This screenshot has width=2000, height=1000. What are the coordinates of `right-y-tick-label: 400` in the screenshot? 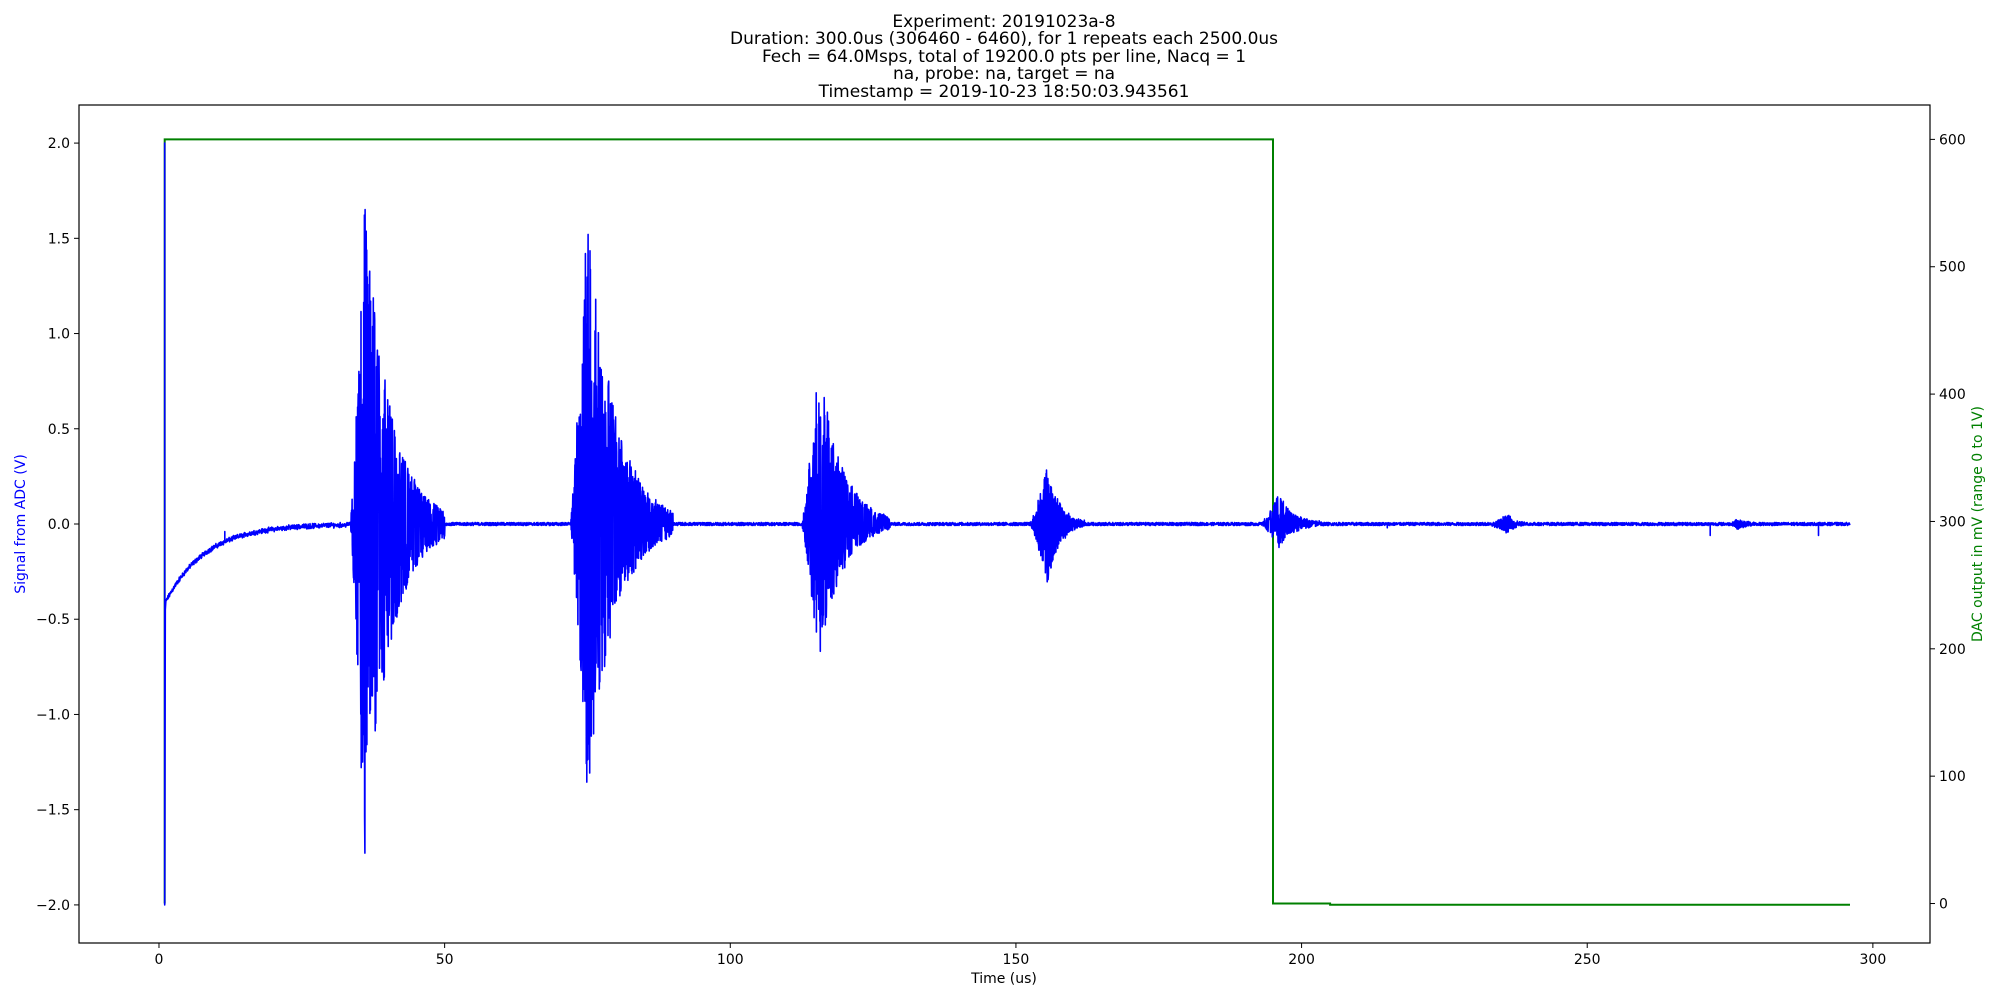 It's located at (1952, 395).